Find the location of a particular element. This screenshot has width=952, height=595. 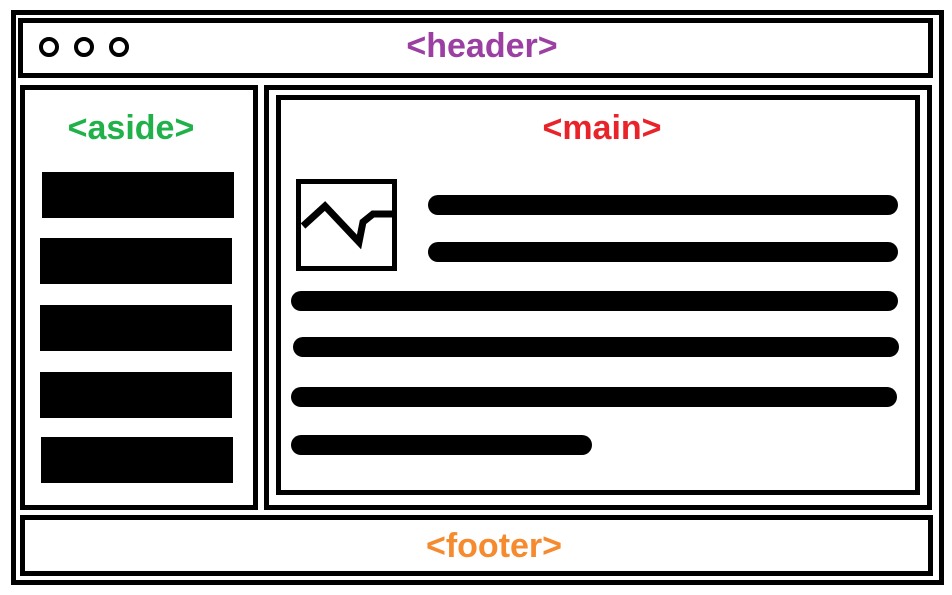

image-line-graph-icon is located at coordinates (346, 225).